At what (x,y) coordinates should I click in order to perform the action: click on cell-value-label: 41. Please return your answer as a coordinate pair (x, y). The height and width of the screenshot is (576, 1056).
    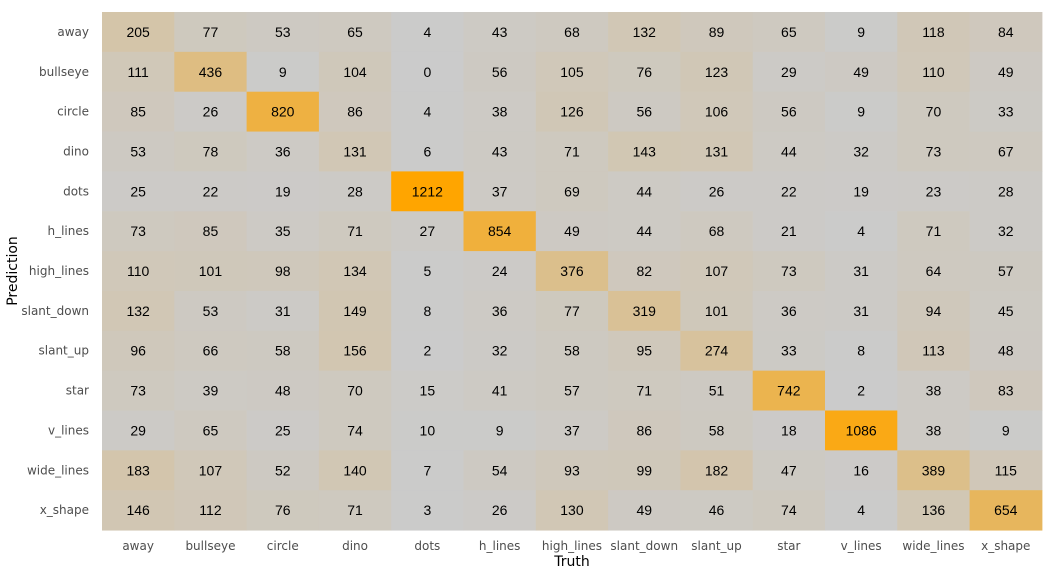
    Looking at the image, I should click on (500, 391).